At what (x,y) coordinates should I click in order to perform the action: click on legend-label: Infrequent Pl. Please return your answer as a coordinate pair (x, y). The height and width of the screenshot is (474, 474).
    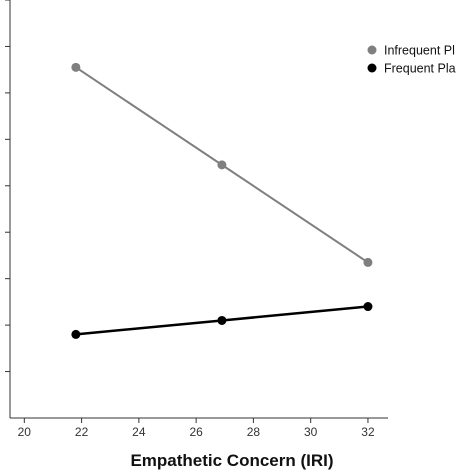
    Looking at the image, I should click on (419, 51).